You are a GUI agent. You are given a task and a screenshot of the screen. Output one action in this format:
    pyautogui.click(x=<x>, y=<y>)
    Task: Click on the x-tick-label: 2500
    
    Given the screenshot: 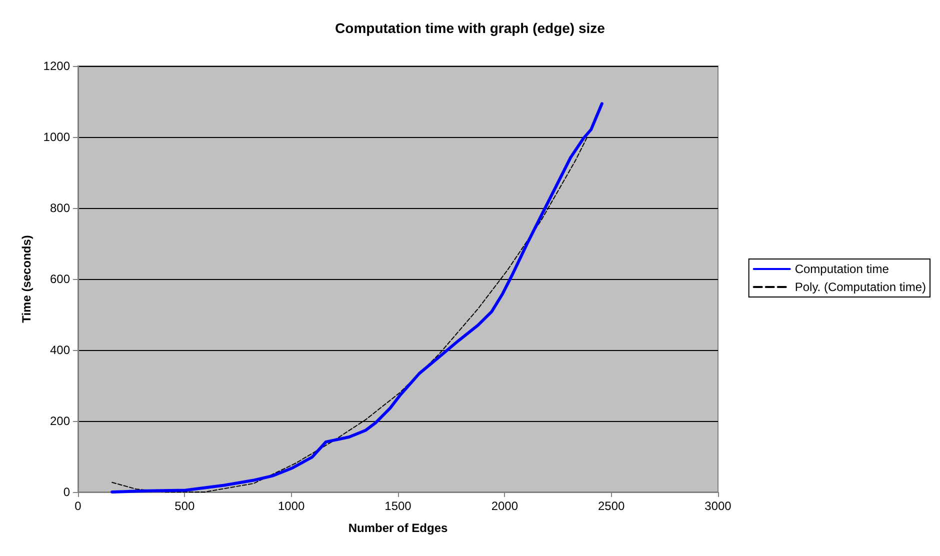 What is the action you would take?
    pyautogui.click(x=612, y=506)
    